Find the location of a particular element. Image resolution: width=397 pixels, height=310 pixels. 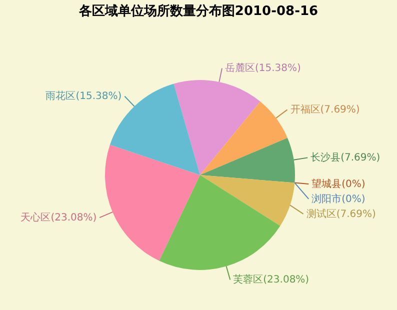

slice-label: 测试区(7.69%) is located at coordinates (341, 214).